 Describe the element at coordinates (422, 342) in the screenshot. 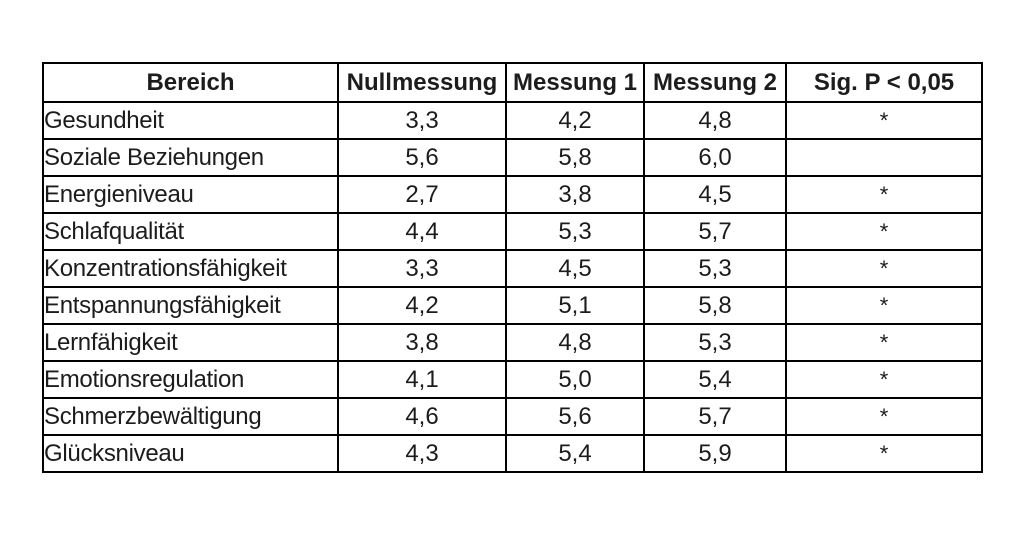

I see `cell-nullmessung: 3,8` at that location.